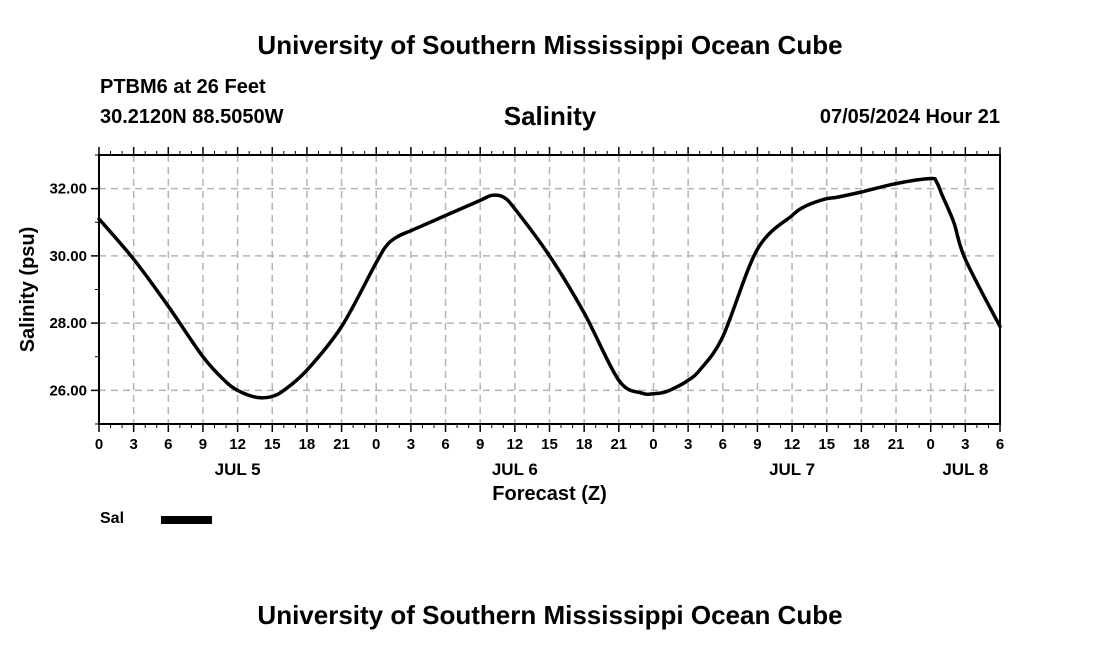  What do you see at coordinates (238, 469) in the screenshot?
I see `day-label: JUL 5` at bounding box center [238, 469].